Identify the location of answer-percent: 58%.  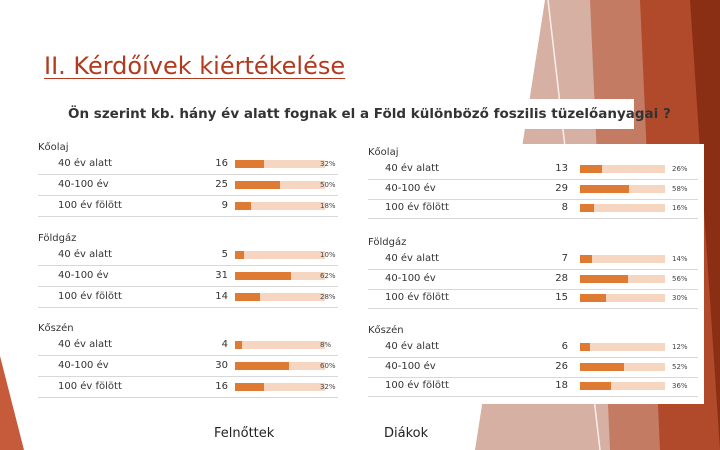
(680, 188).